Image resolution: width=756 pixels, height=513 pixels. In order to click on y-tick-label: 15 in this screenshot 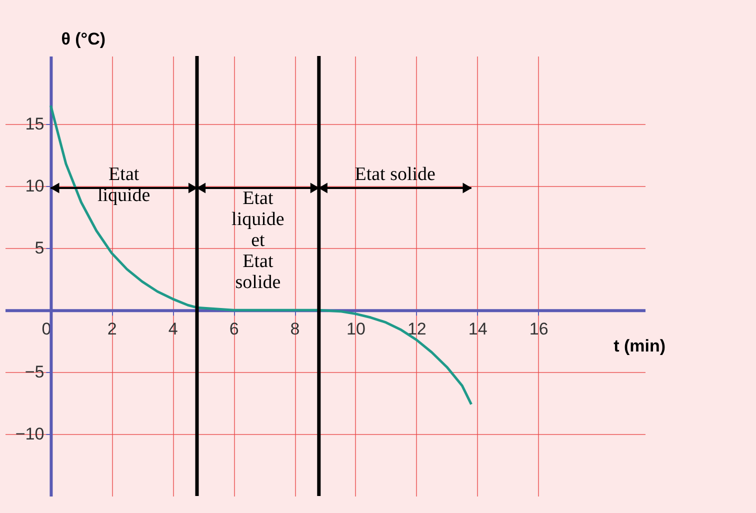, I will do `click(34, 124)`.